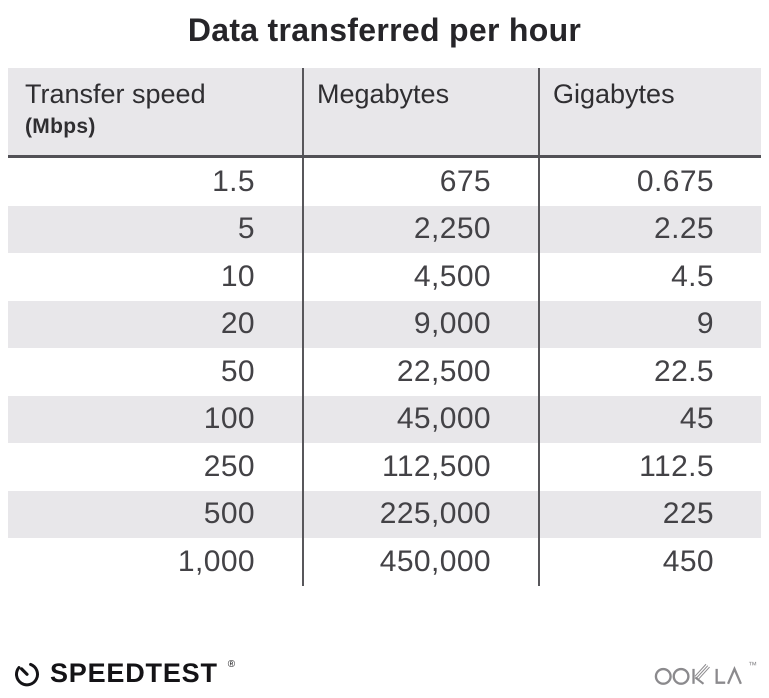  What do you see at coordinates (420, 419) in the screenshot?
I see `table-cell: 45,000` at bounding box center [420, 419].